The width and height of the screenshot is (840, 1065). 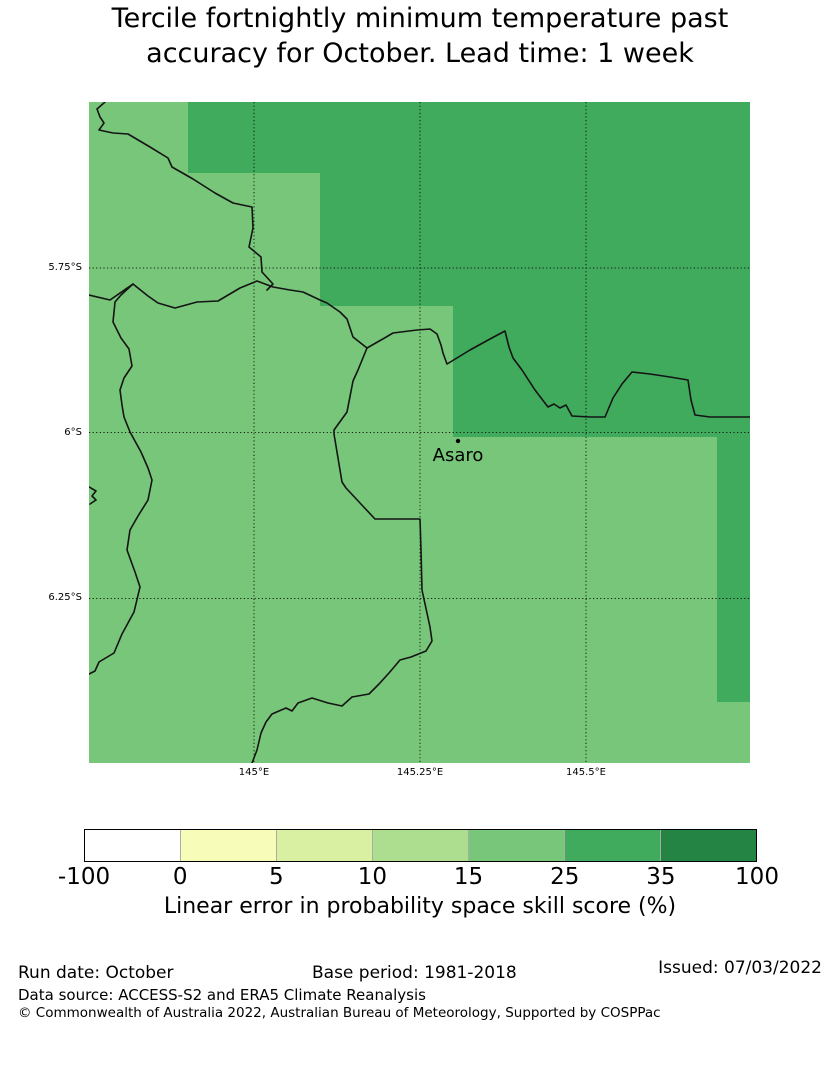 I want to click on colorbar-tick-label: 0, so click(x=180, y=877).